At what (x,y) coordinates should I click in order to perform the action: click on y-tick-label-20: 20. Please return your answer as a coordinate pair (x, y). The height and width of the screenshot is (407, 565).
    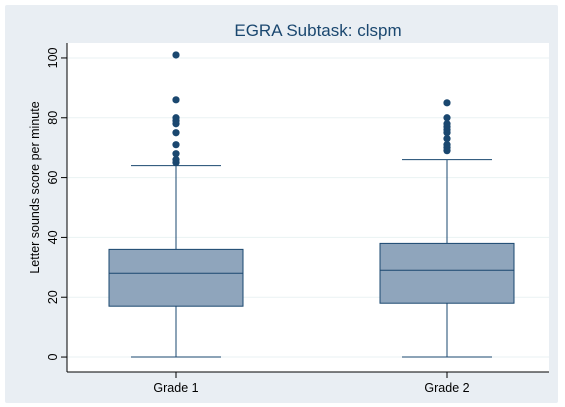
    Looking at the image, I should click on (53, 297).